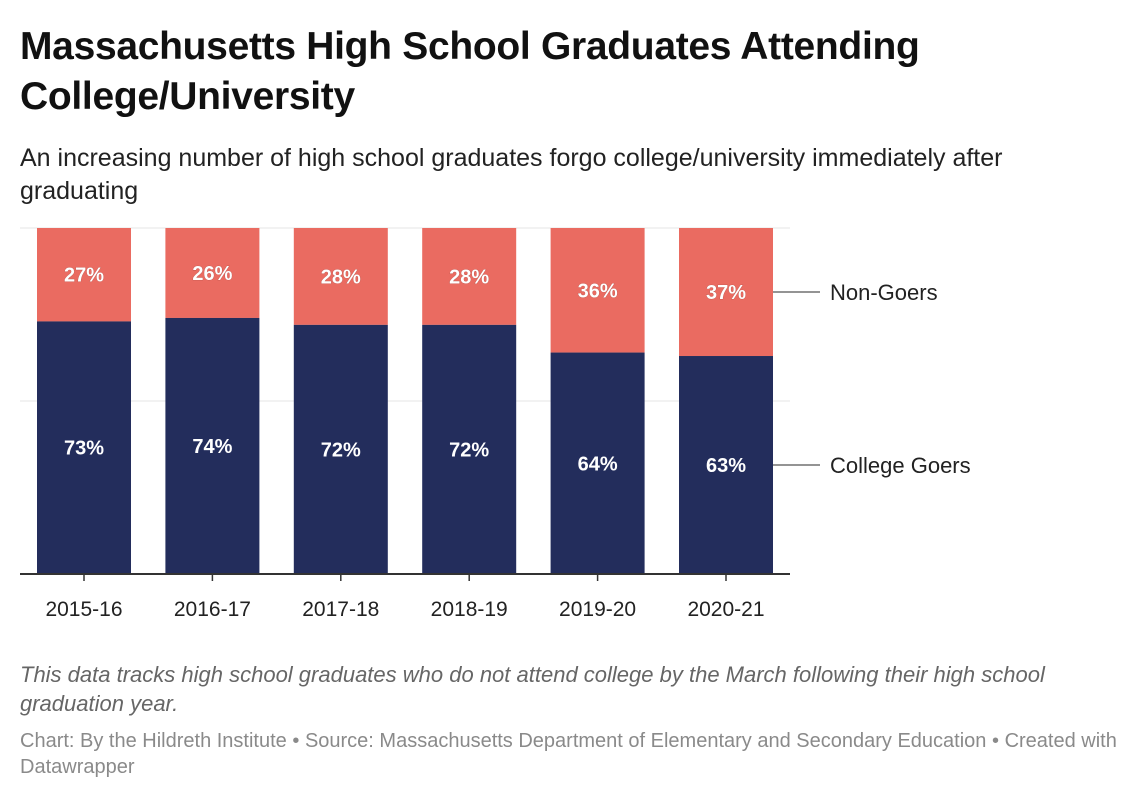 The width and height of the screenshot is (1140, 800). What do you see at coordinates (900, 465) in the screenshot?
I see `legend-label-college-goers: College Goers` at bounding box center [900, 465].